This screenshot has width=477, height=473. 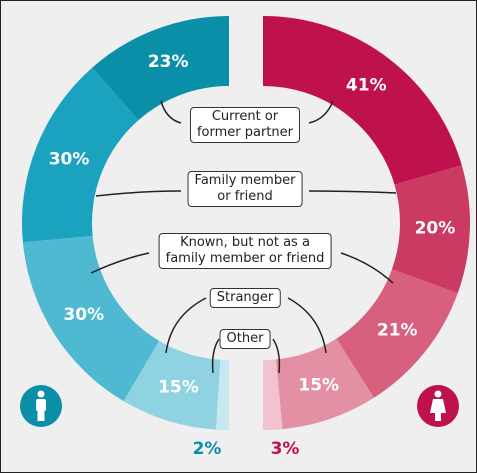 What do you see at coordinates (435, 228) in the screenshot?
I see `value-label: 20%` at bounding box center [435, 228].